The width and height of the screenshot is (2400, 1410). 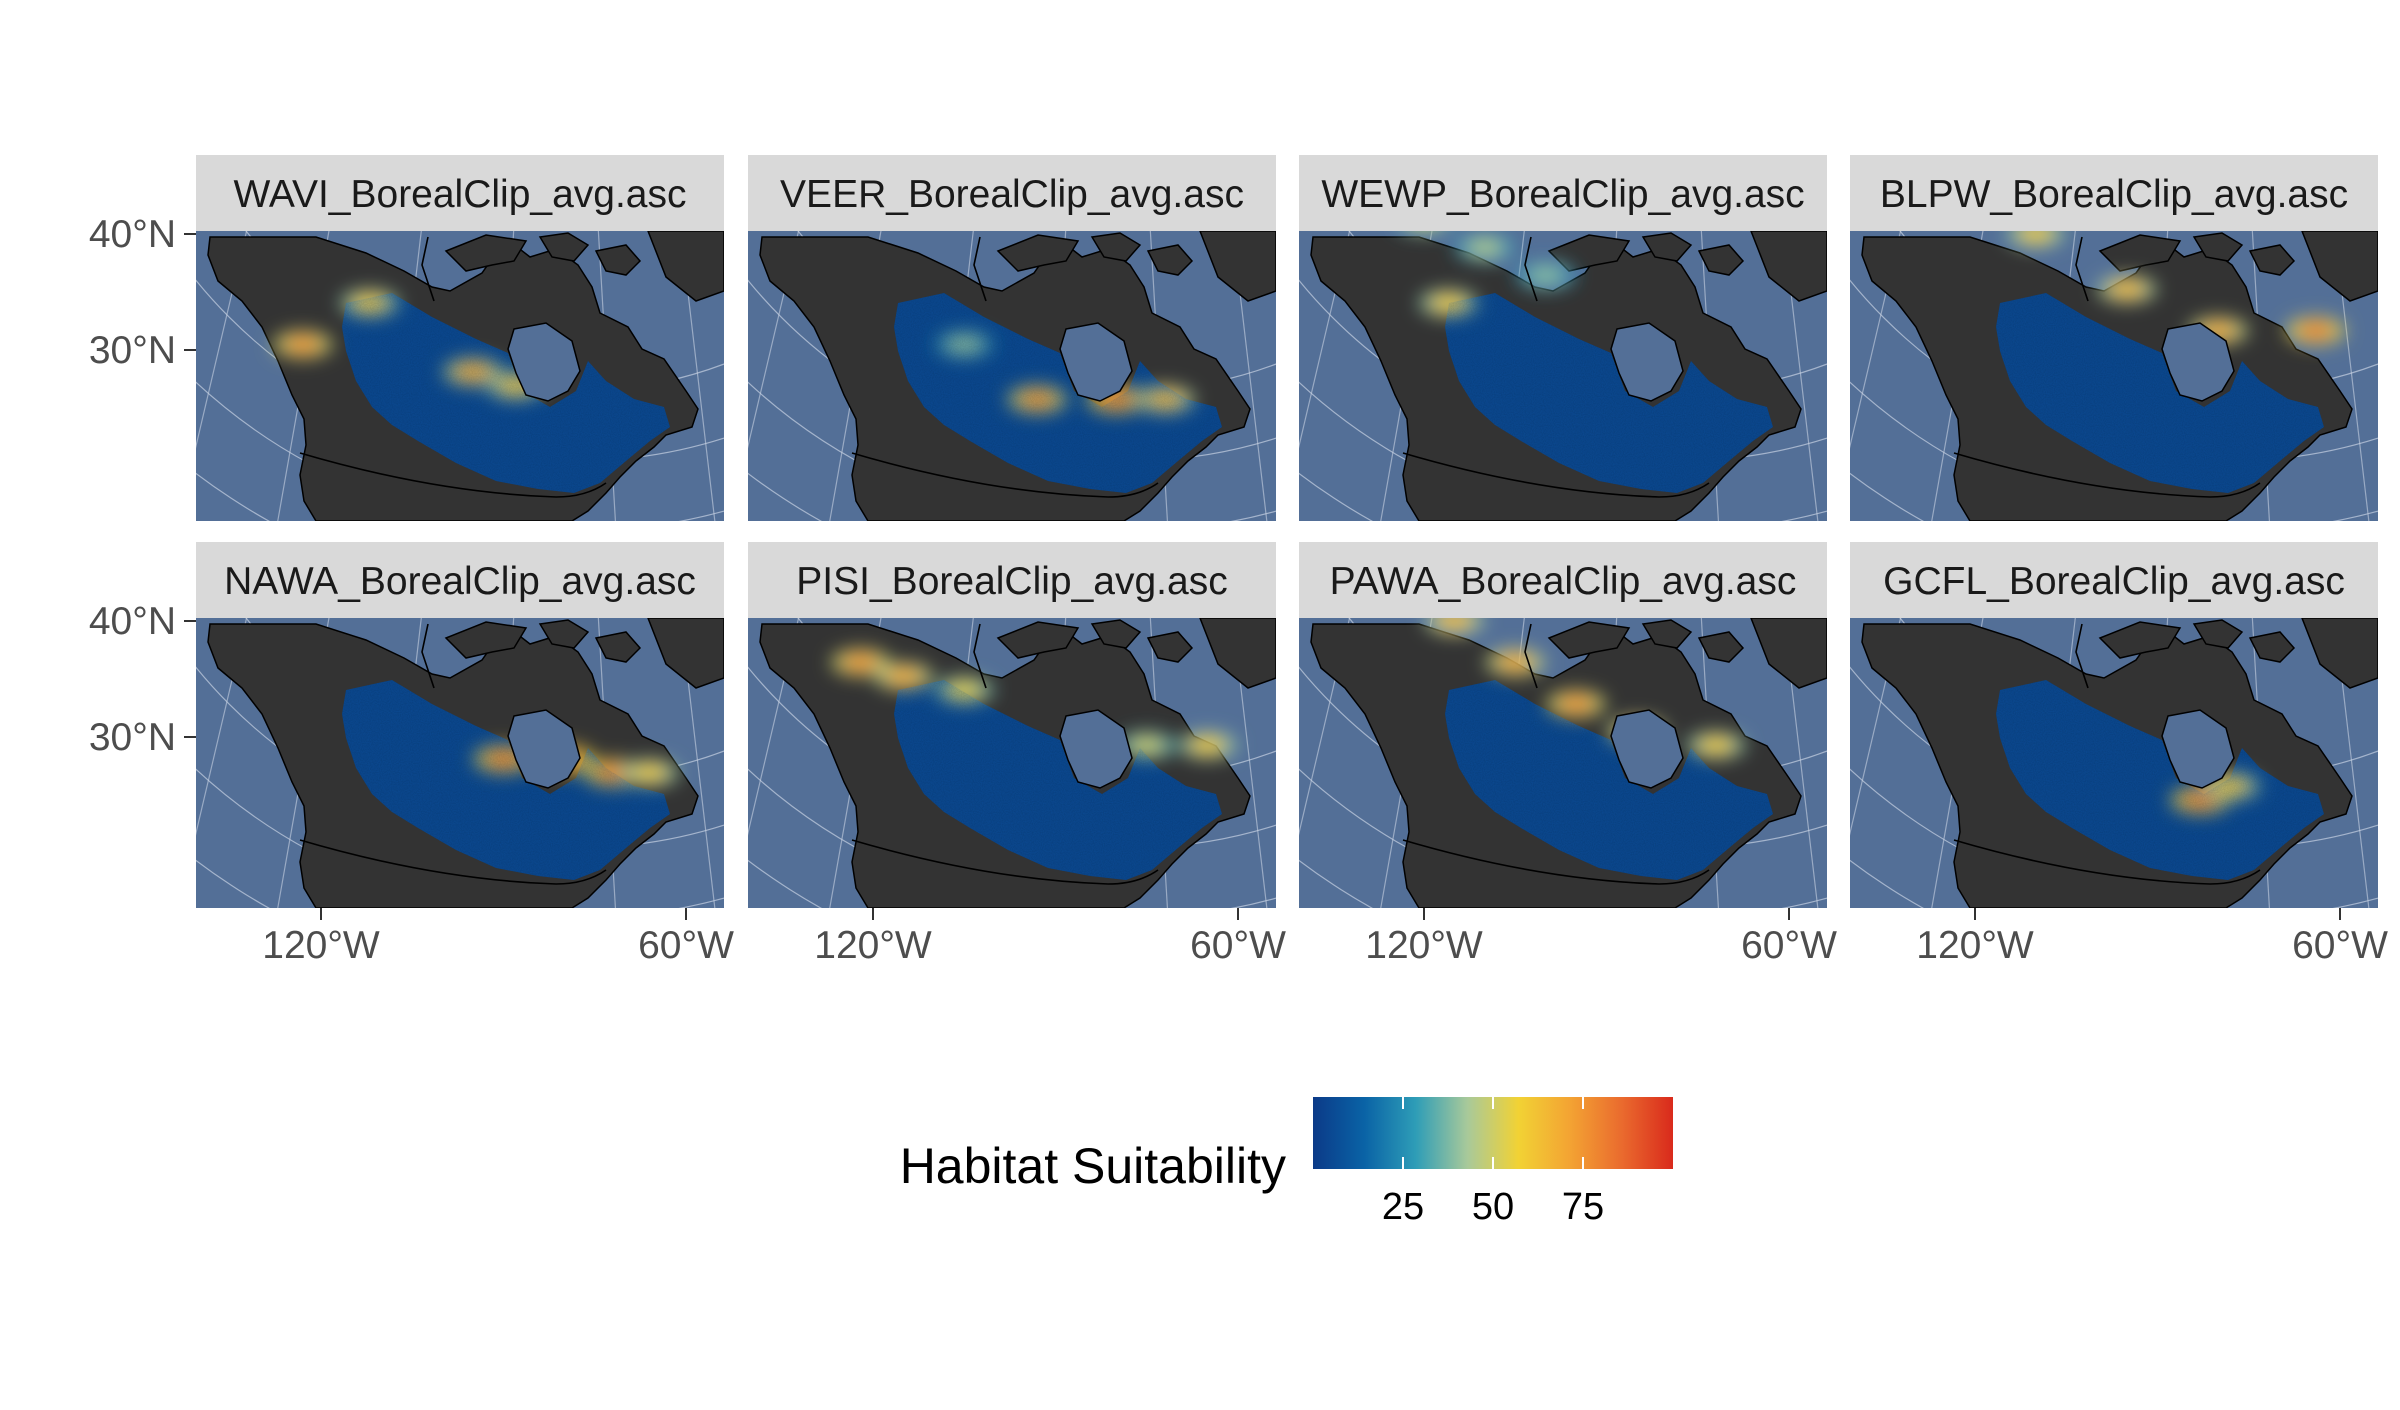 I want to click on y-axis: 40°N 30°N 40°N 30°N, so click(x=142, y=486).